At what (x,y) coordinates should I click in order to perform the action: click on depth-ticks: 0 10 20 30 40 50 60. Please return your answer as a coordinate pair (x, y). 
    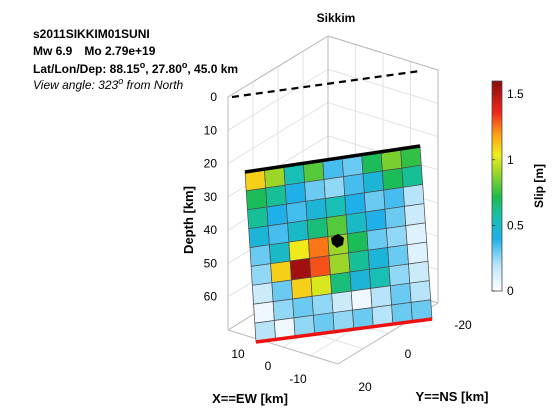
    Looking at the image, I should click on (211, 197).